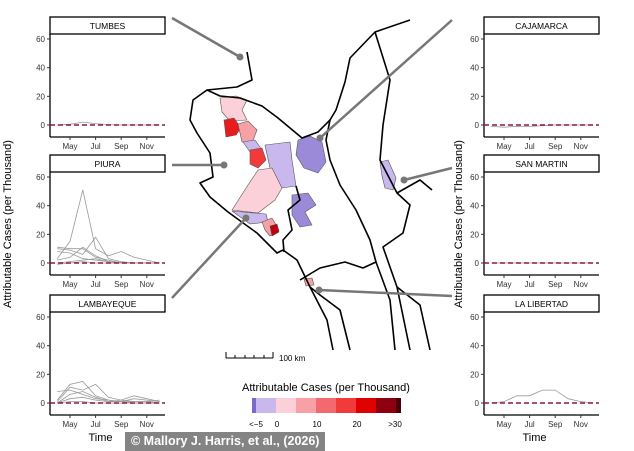 The width and height of the screenshot is (634, 451). What do you see at coordinates (292, 358) in the screenshot?
I see `scale-bar-label: 100 km` at bounding box center [292, 358].